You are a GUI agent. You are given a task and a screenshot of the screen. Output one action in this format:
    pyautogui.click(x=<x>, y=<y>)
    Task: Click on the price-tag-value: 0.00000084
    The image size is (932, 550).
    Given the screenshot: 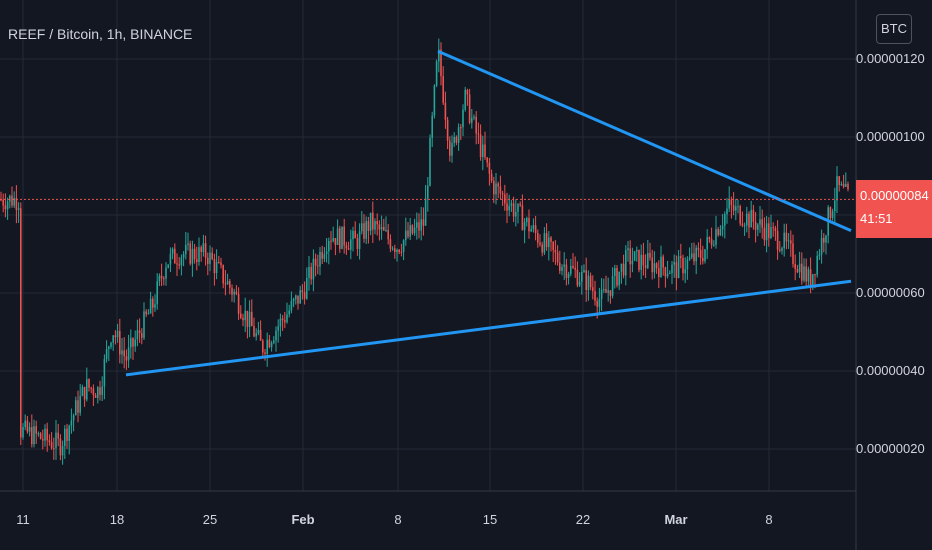 What is the action you would take?
    pyautogui.click(x=894, y=195)
    